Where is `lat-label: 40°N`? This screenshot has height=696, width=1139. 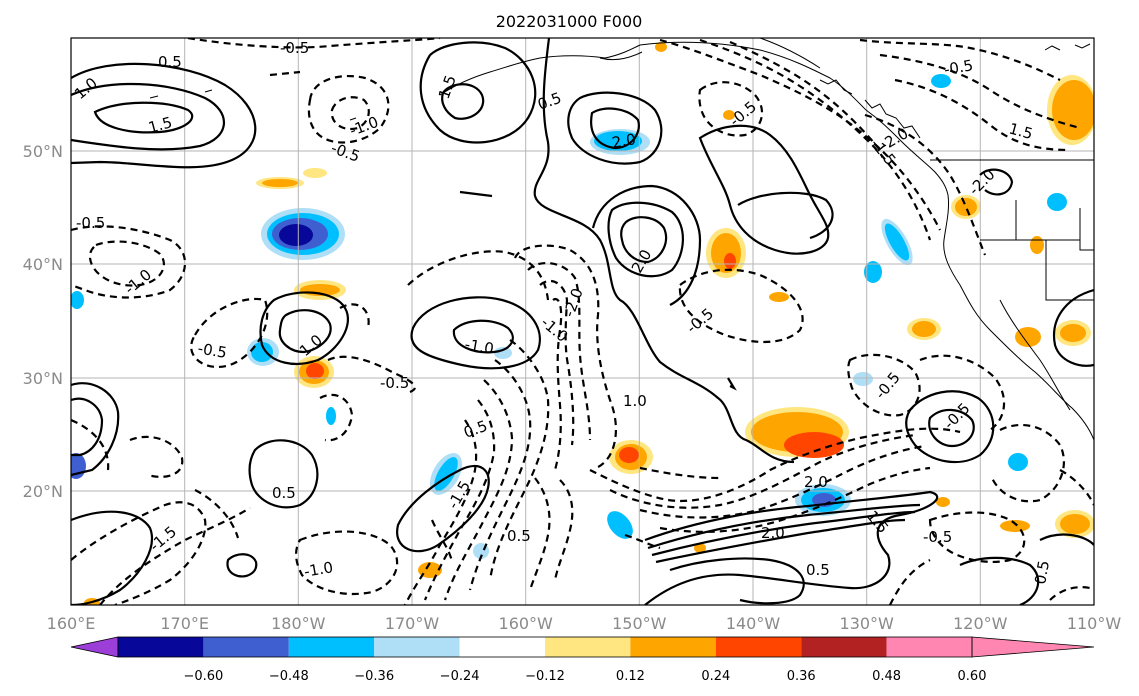 lat-label: 40°N is located at coordinates (43, 264).